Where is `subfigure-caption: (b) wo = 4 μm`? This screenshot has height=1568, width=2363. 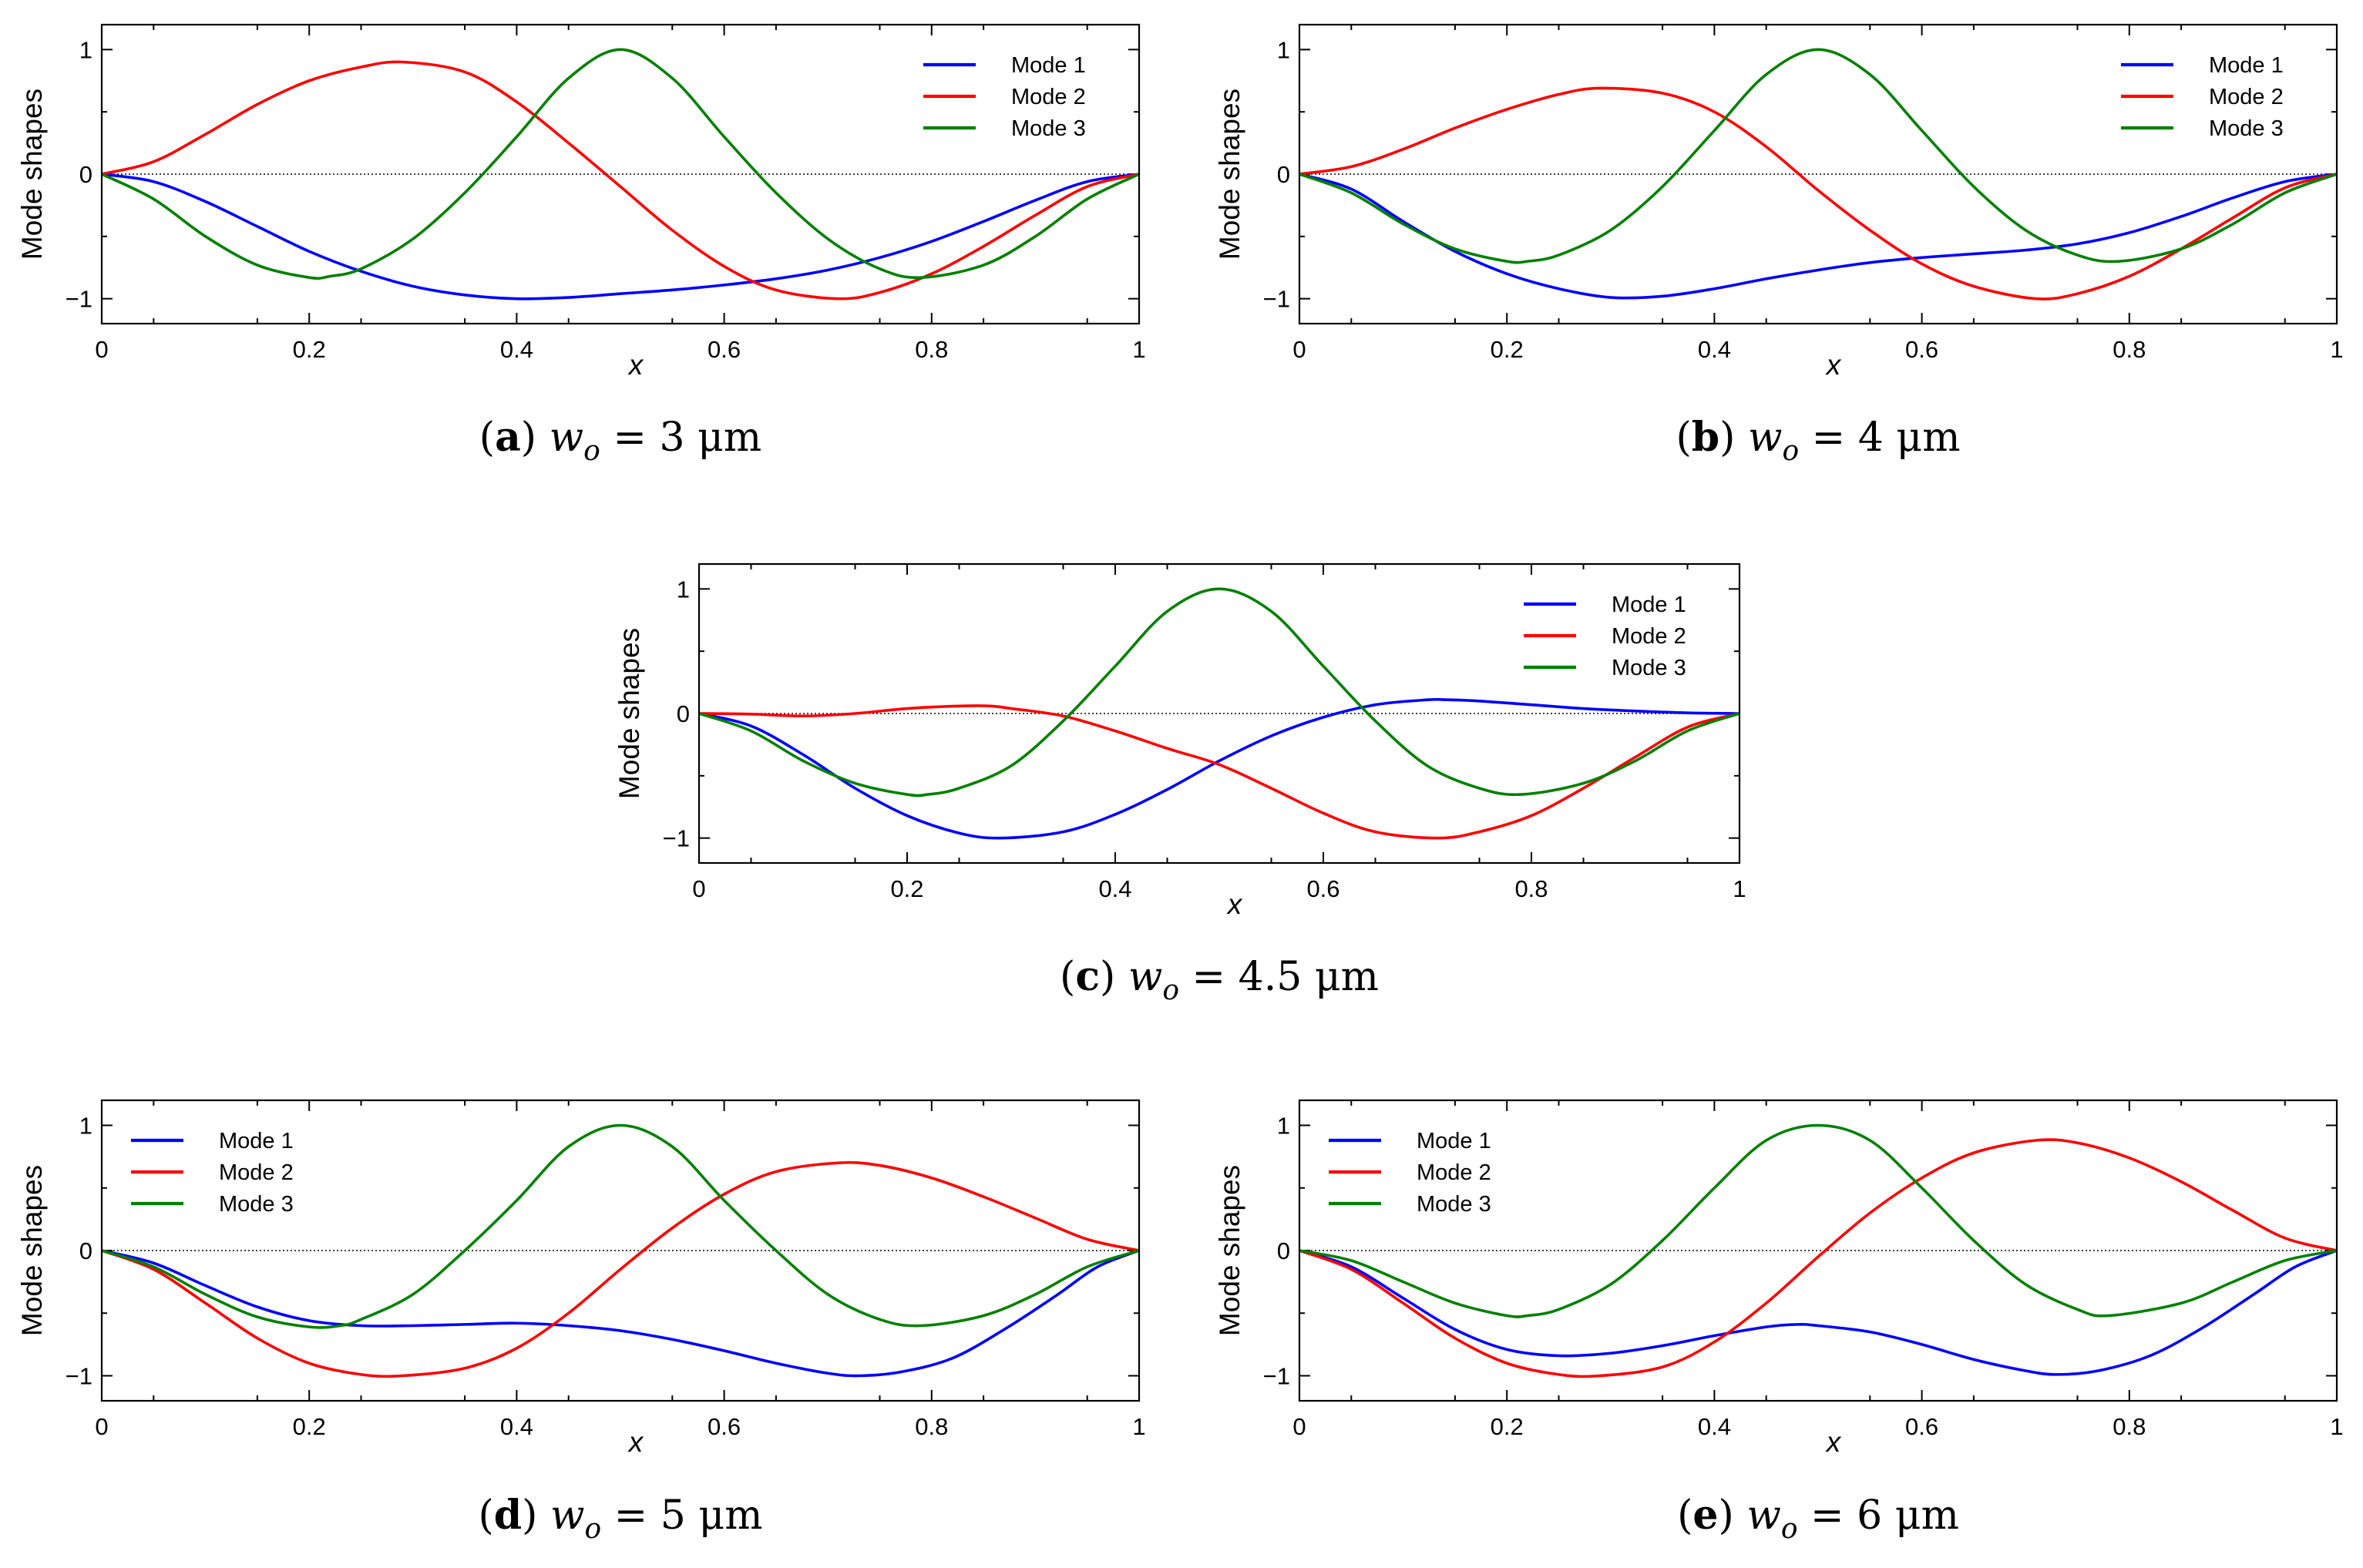
subfigure-caption: (b) wo = 4 μm is located at coordinates (1818, 441).